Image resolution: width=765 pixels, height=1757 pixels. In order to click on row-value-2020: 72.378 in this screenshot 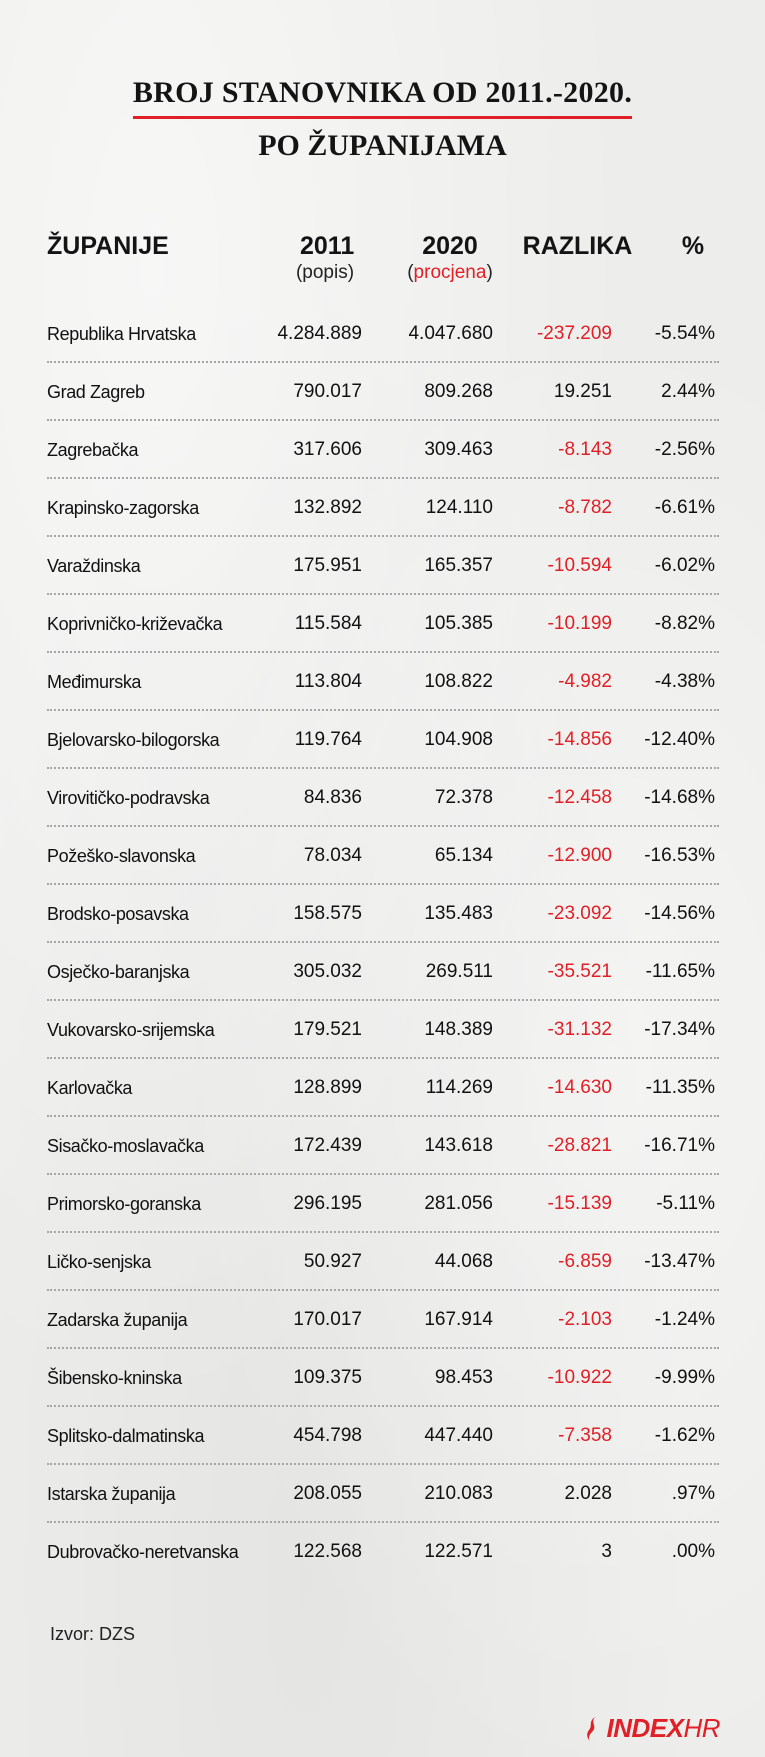, I will do `click(463, 797)`.